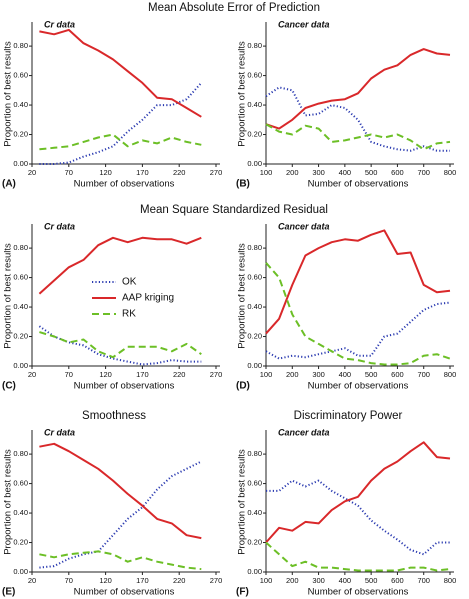  Describe the element at coordinates (234, 8) in the screenshot. I see `section-title: Mean Absolute Error of Prediction` at that location.